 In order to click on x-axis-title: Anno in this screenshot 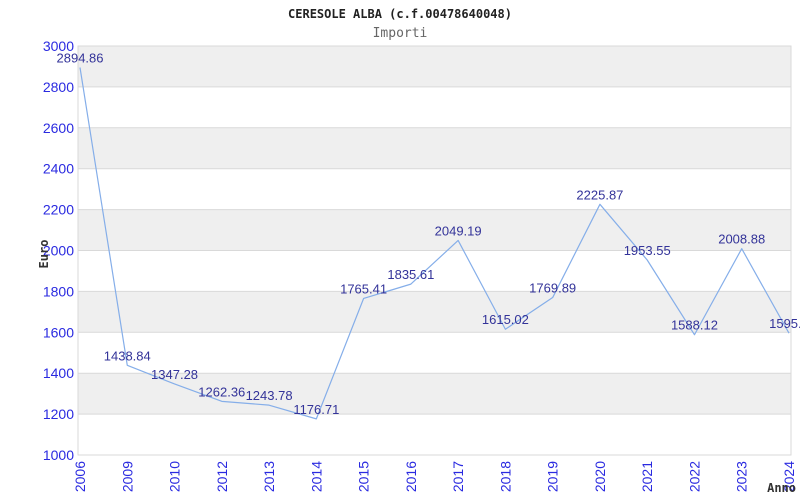, I will do `click(781, 488)`.